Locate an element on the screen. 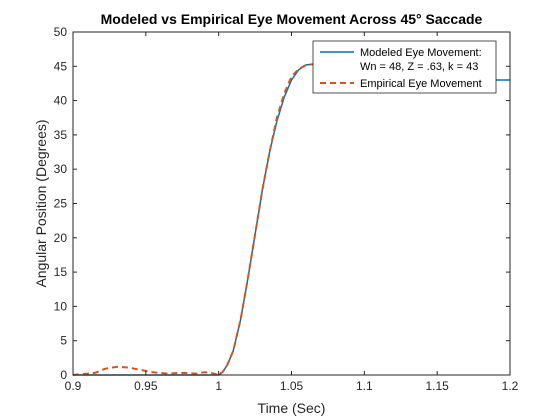  x-tick-label: 1.15 is located at coordinates (437, 386).